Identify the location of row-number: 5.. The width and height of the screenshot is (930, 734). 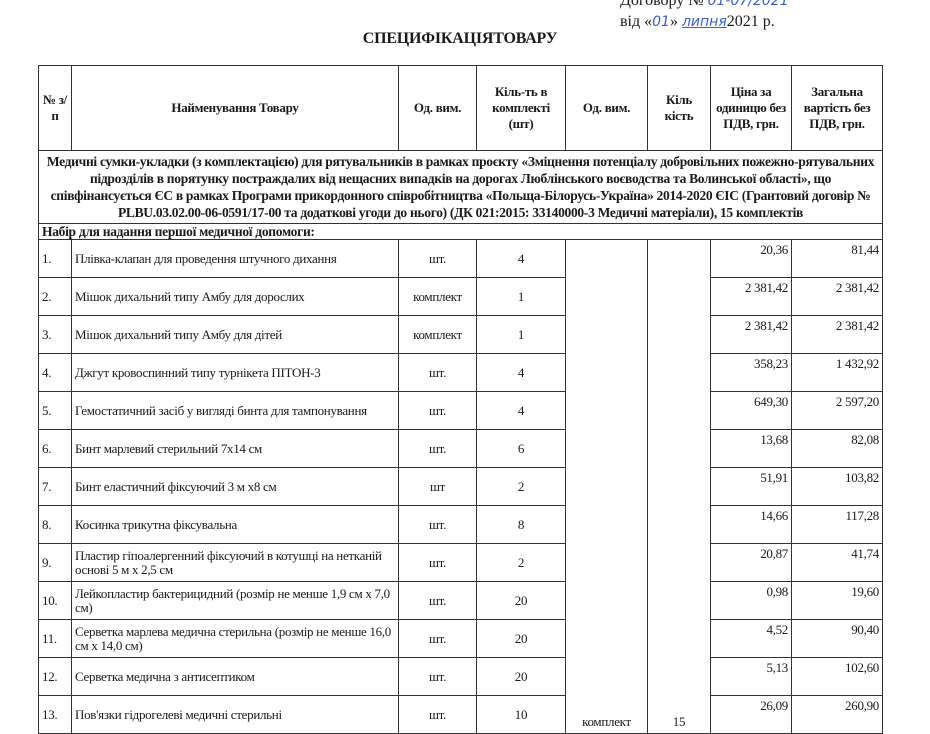
(55, 410).